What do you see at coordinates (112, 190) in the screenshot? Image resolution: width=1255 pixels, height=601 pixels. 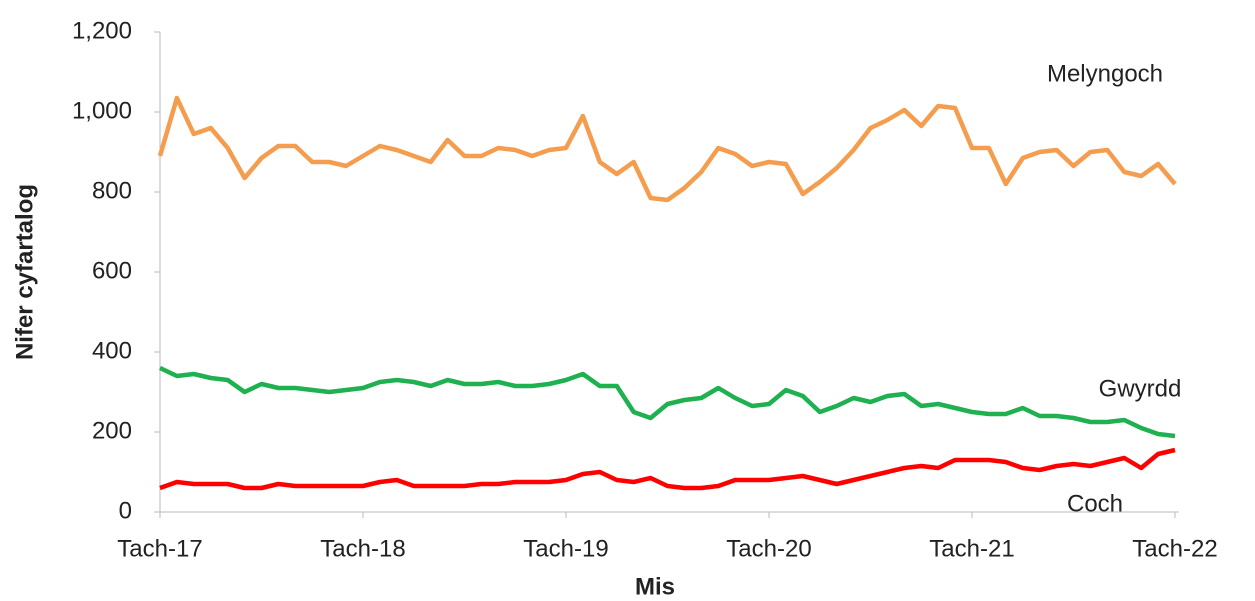 I see `y-tick-label: 800` at bounding box center [112, 190].